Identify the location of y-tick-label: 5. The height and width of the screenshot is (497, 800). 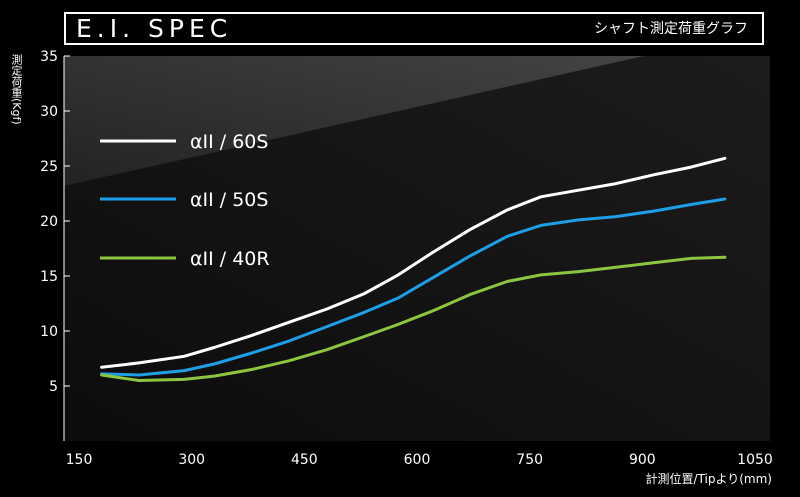
(53, 387).